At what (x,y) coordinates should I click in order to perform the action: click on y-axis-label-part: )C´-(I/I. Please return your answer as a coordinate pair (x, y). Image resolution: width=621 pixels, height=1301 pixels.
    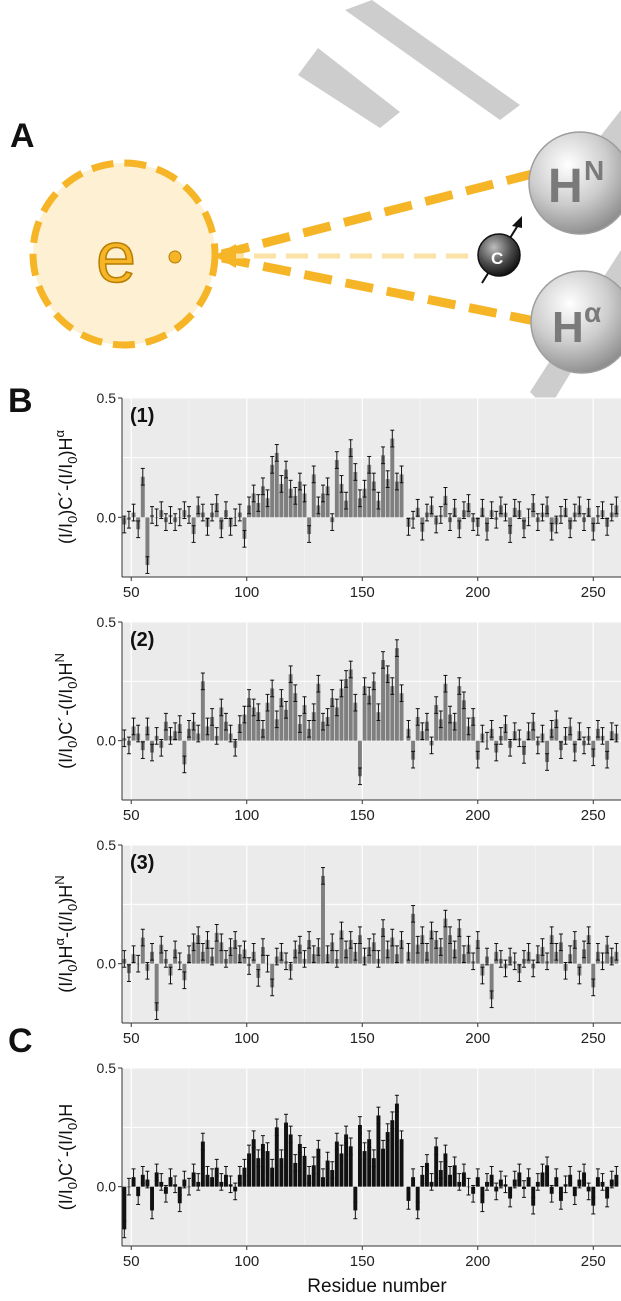
    Looking at the image, I should click on (66, 715).